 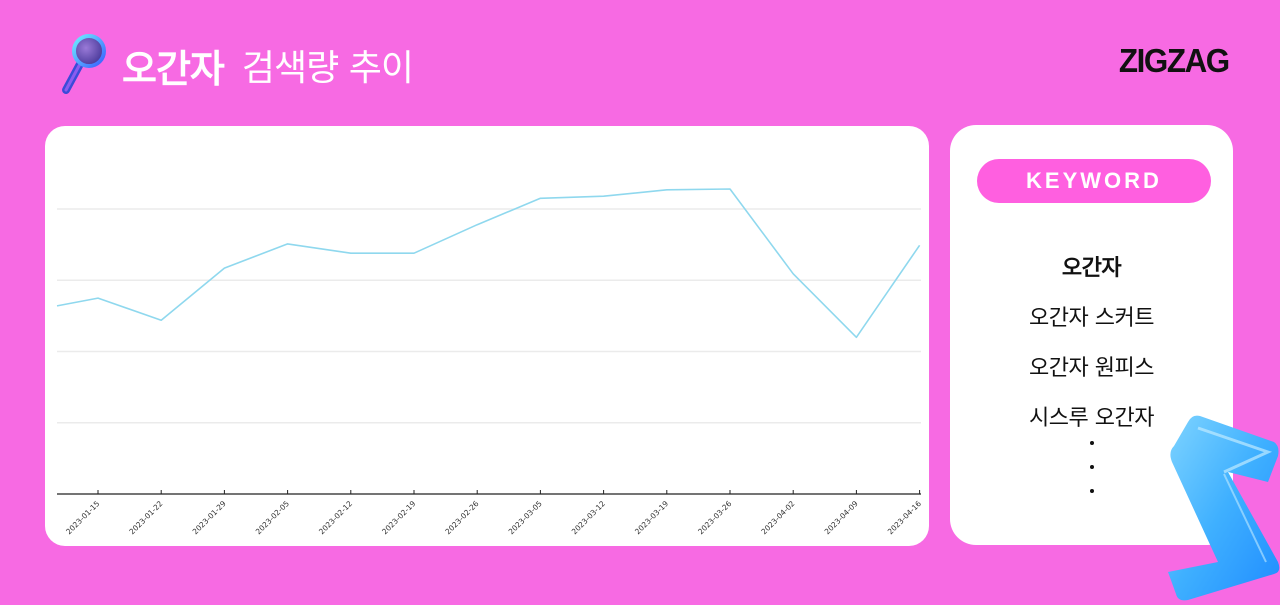 I want to click on x-tick-label: 2023-04-09, so click(x=841, y=517).